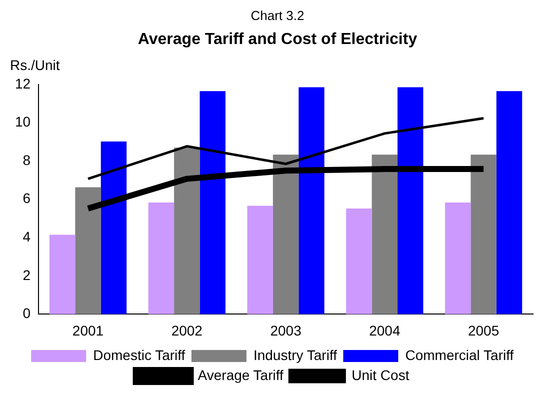 The image size is (555, 419). I want to click on x-tick-label: 2001, so click(88, 330).